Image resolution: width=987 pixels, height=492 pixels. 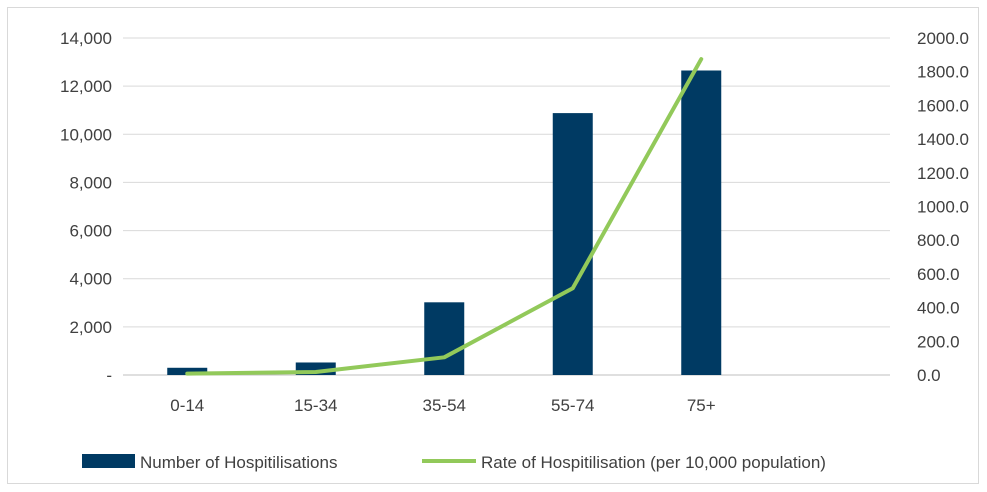 I want to click on x-tick-label: 55-74, so click(x=572, y=405).